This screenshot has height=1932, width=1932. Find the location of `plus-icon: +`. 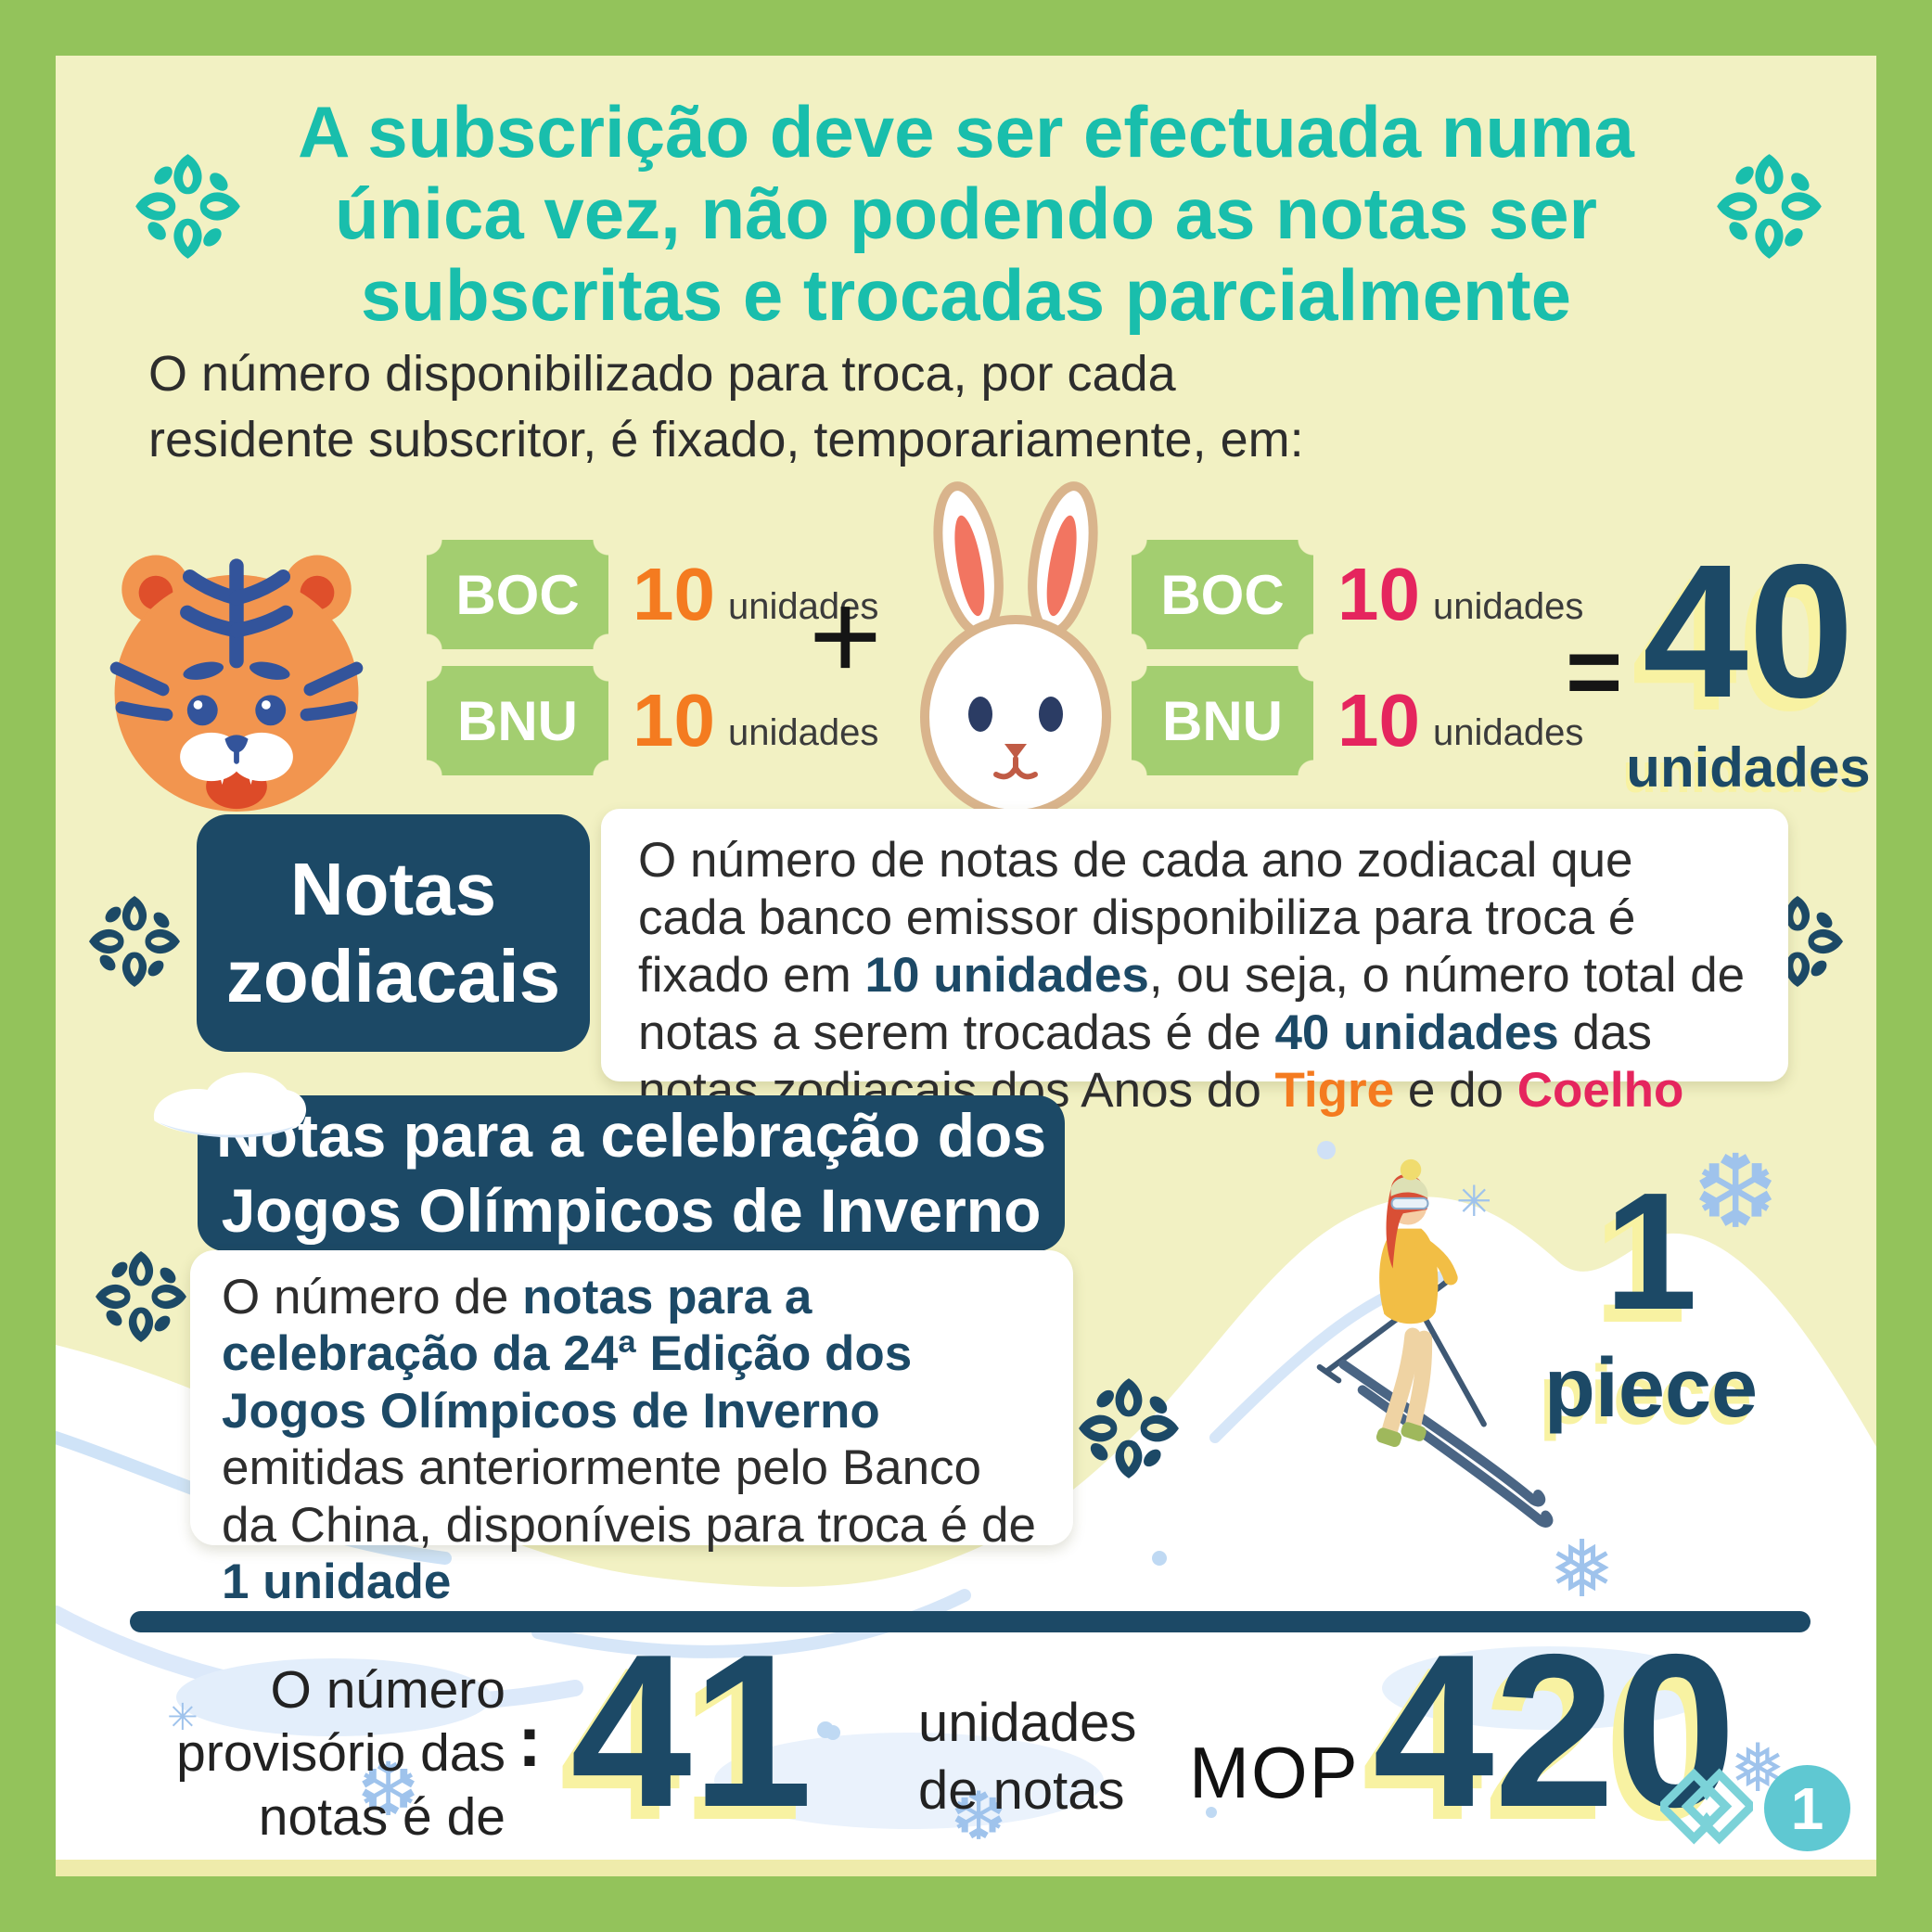

plus-icon: + is located at coordinates (845, 636).